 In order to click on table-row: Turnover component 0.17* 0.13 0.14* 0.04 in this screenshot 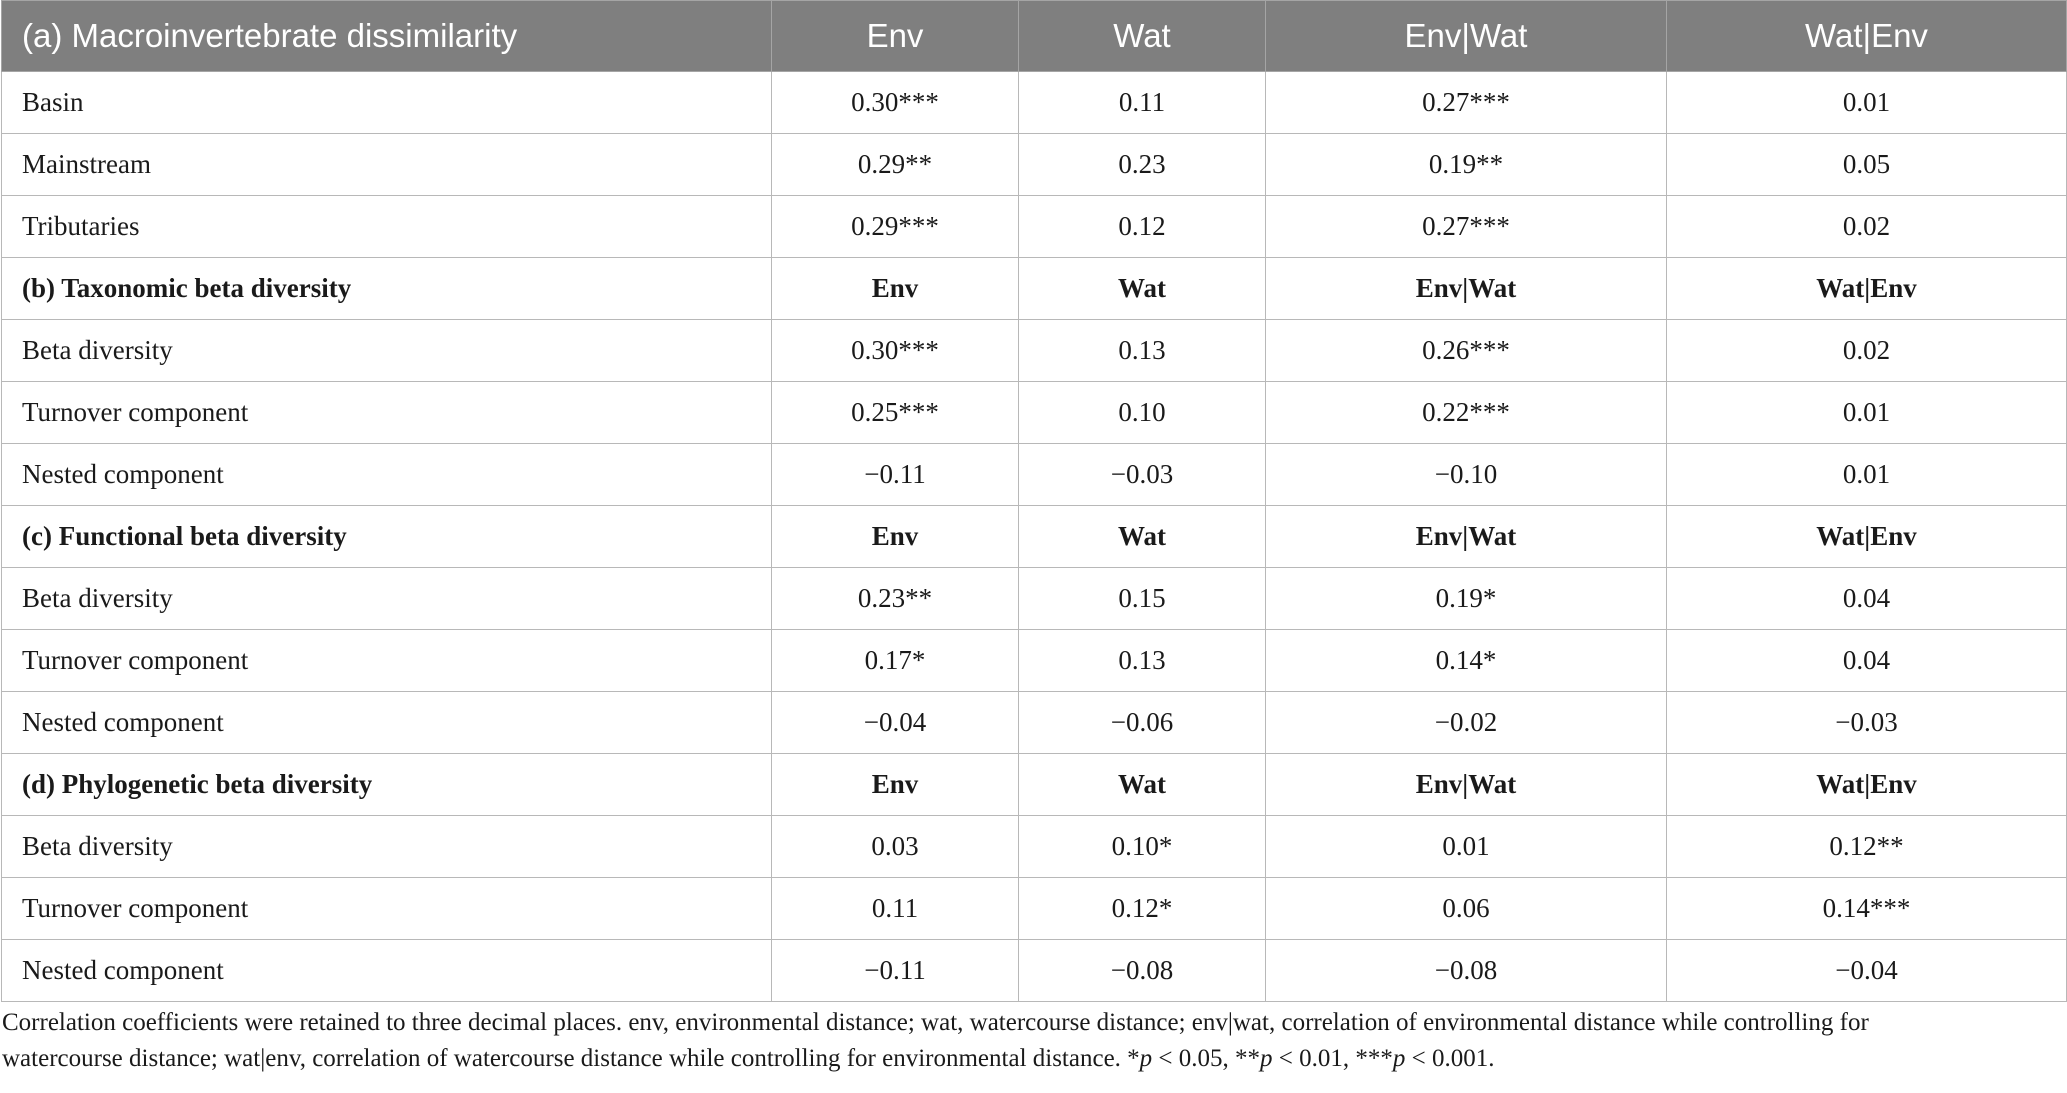, I will do `click(1034, 660)`.